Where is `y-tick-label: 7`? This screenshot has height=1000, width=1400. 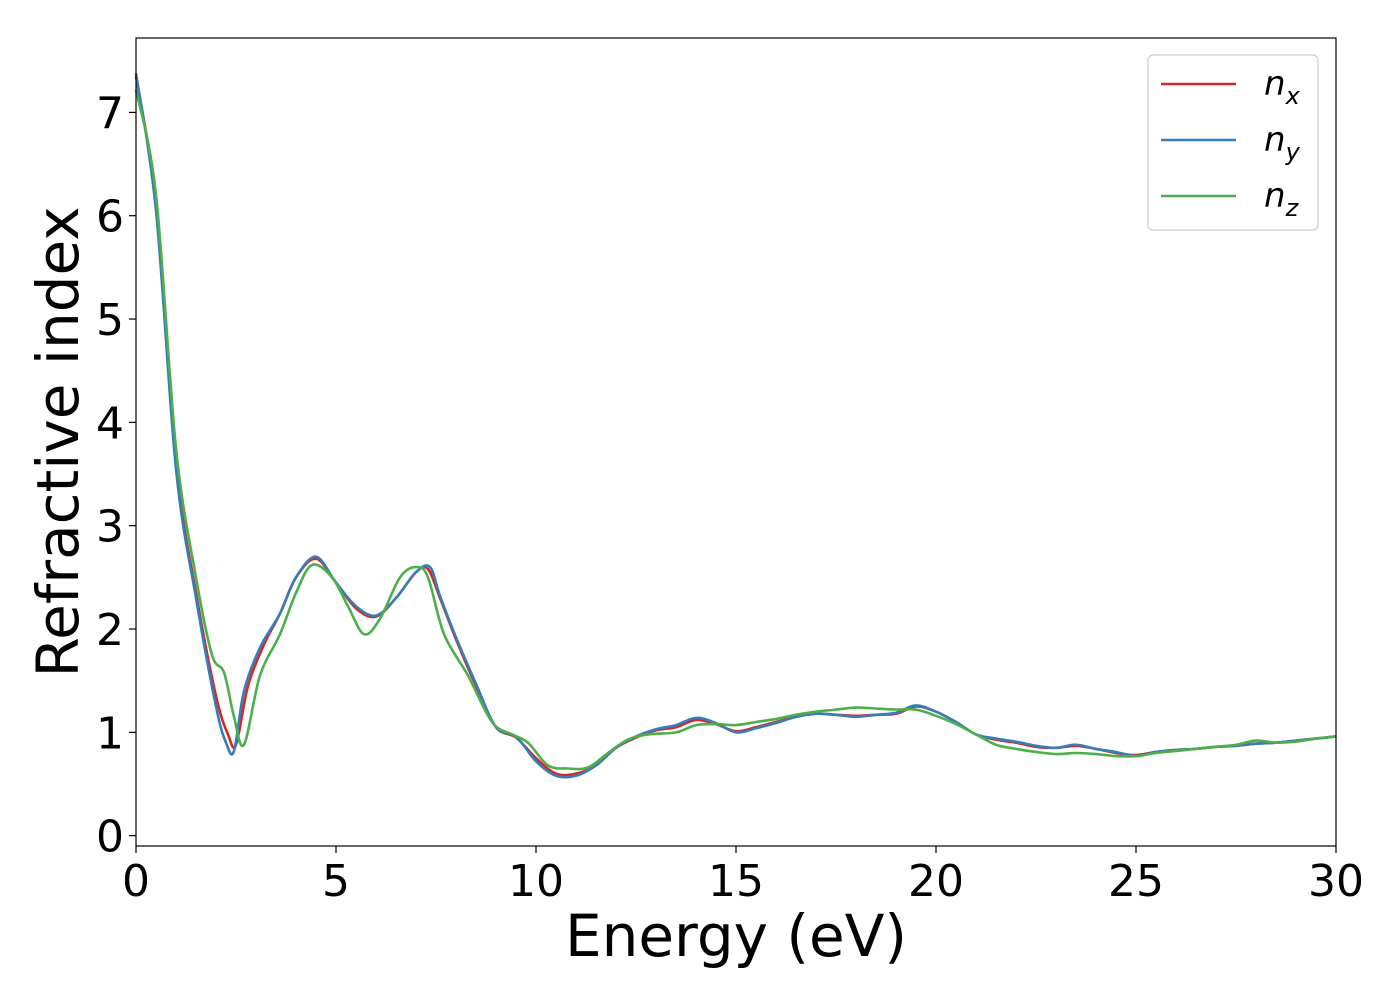 y-tick-label: 7 is located at coordinates (110, 113).